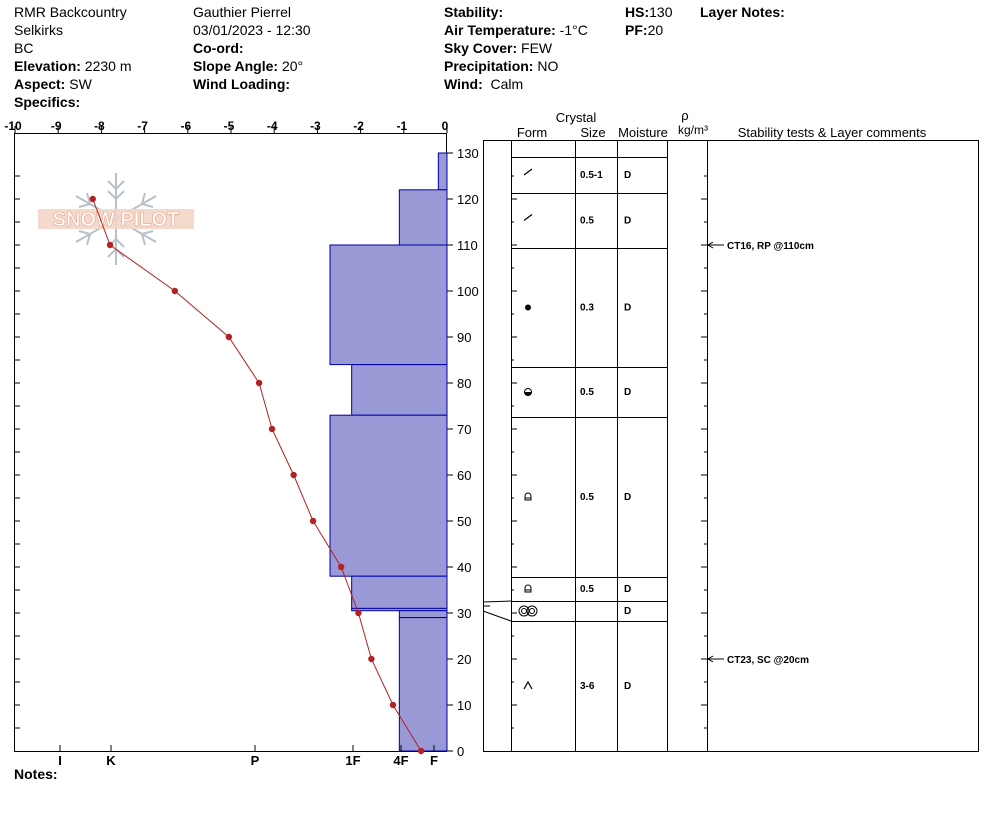 Image resolution: width=994 pixels, height=840 pixels. What do you see at coordinates (637, 12) in the screenshot?
I see `hs-label: HS:` at bounding box center [637, 12].